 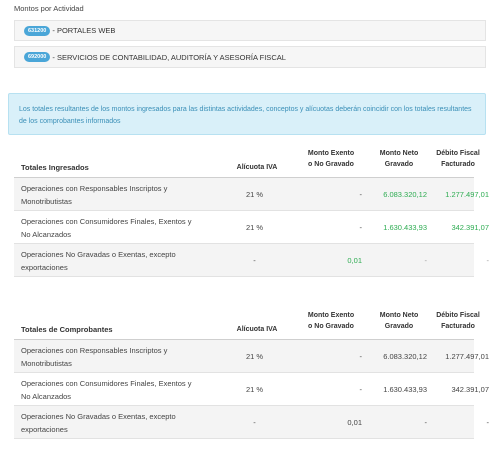 I want to click on activity-item: 631200 - PORTALES WEB, so click(x=250, y=30).